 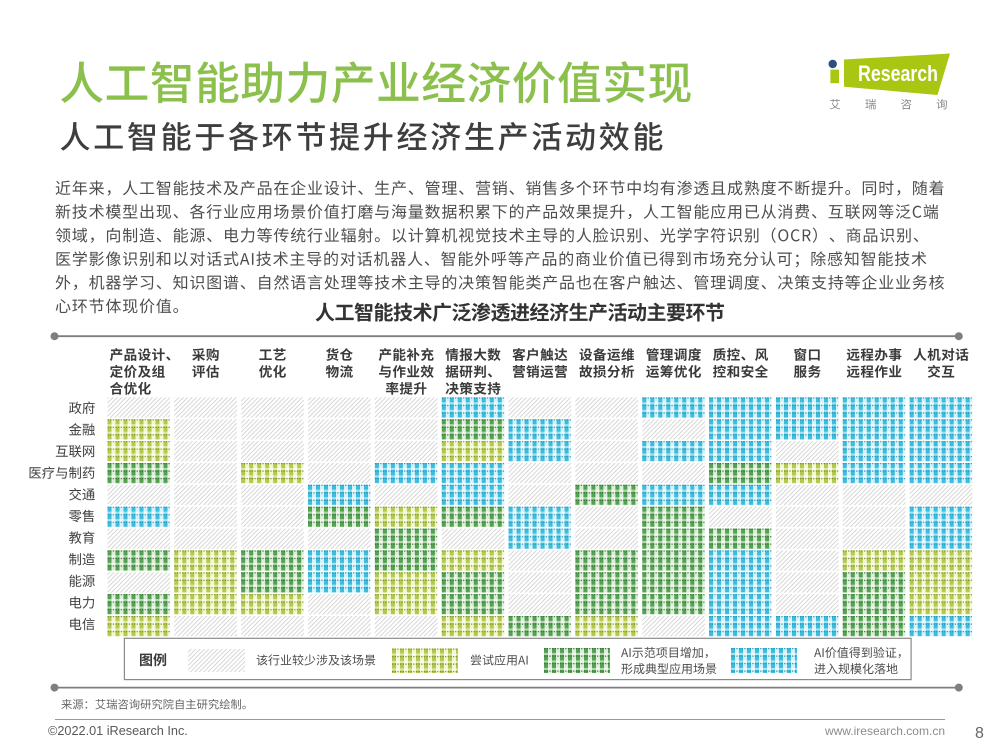 What do you see at coordinates (898, 73) in the screenshot?
I see `svg-text: Research` at bounding box center [898, 73].